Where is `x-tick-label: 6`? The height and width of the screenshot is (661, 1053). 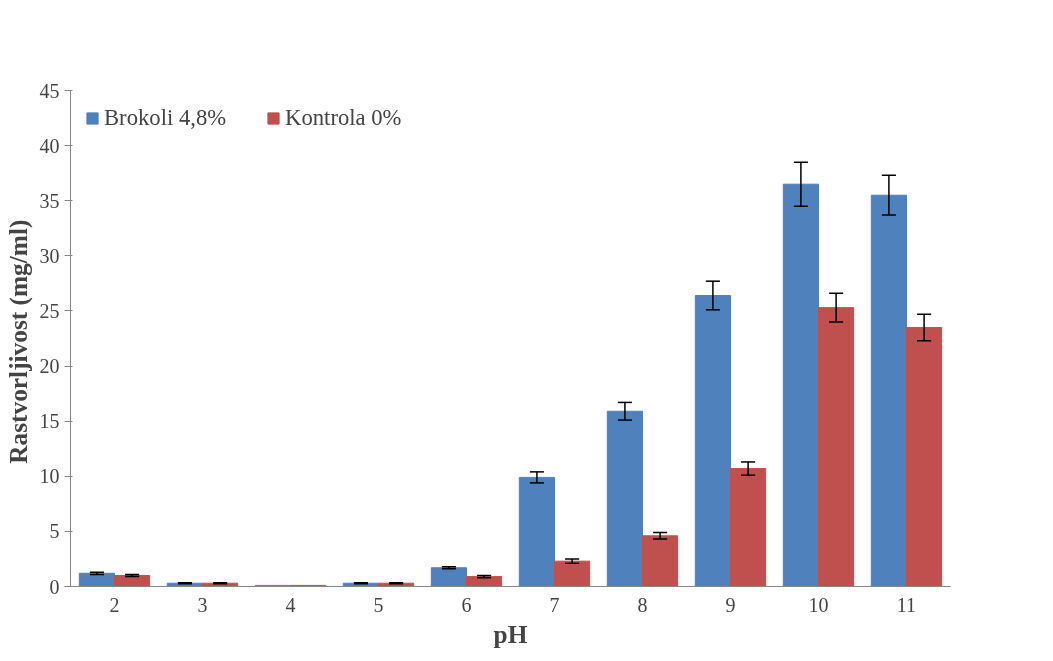
x-tick-label: 6 is located at coordinates (466, 604).